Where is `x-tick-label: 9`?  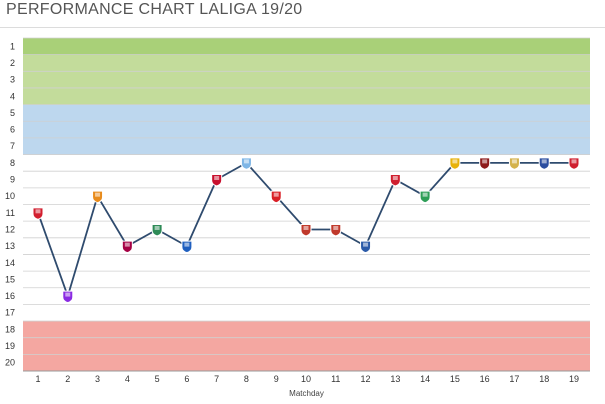
x-tick-label: 9 is located at coordinates (276, 379).